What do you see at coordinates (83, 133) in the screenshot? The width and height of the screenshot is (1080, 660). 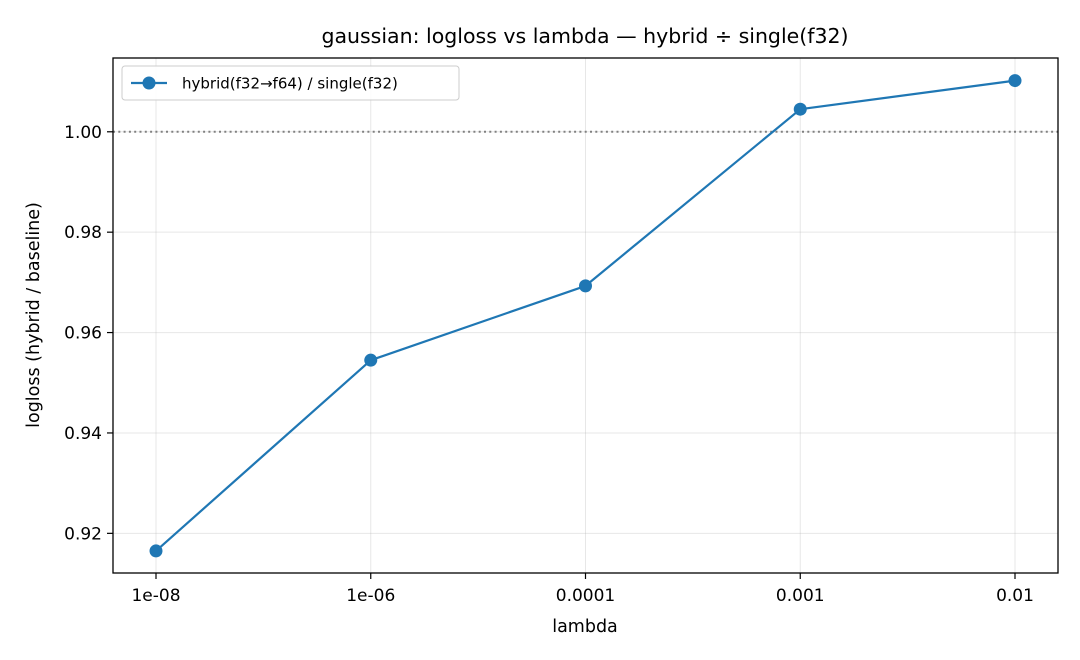 I see `y-tick-label: 1.00` at bounding box center [83, 133].